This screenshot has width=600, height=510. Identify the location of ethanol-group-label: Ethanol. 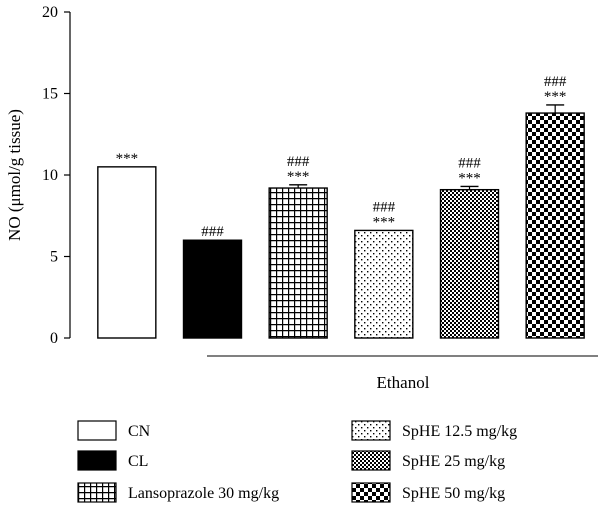
(403, 382).